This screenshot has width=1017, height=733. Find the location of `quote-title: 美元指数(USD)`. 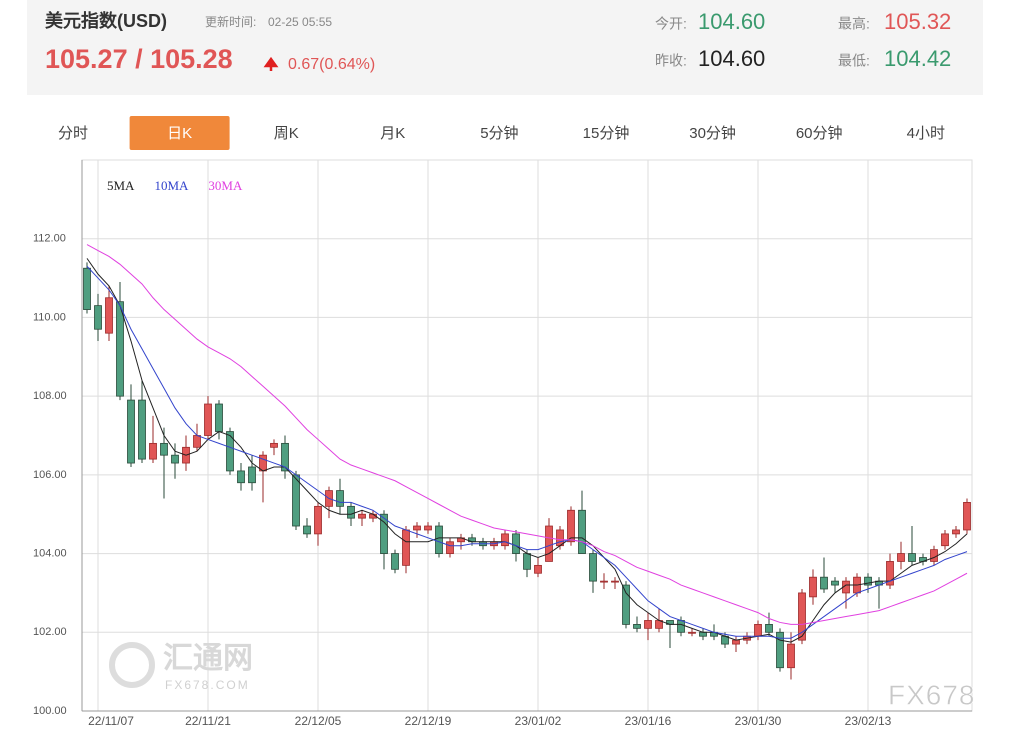

quote-title: 美元指数(USD) is located at coordinates (106, 20).